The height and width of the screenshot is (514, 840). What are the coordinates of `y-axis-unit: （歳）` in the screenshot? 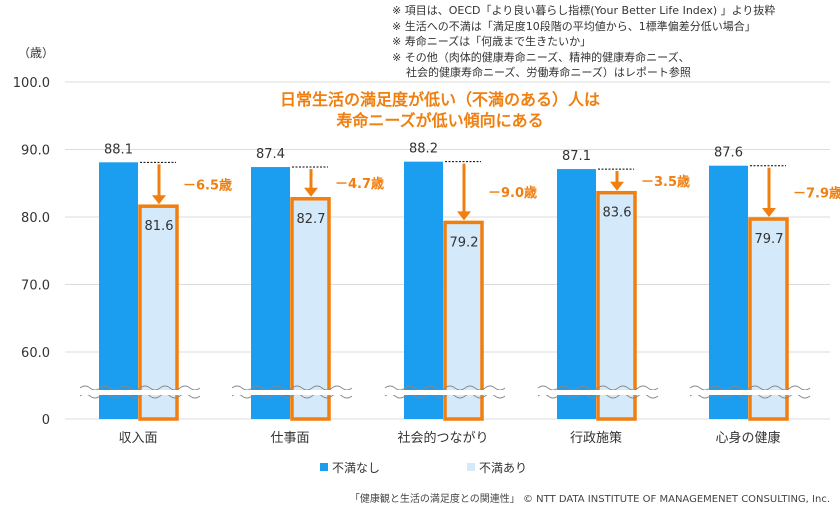 It's located at (36, 53).